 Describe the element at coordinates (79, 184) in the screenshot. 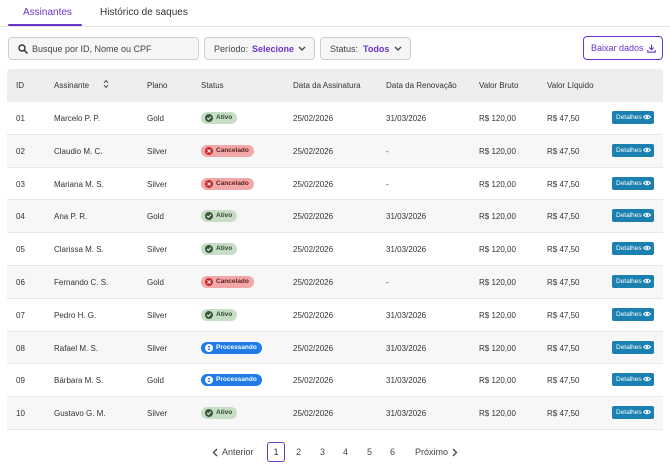

I see `cell-assinante: Mariana M. S.` at that location.